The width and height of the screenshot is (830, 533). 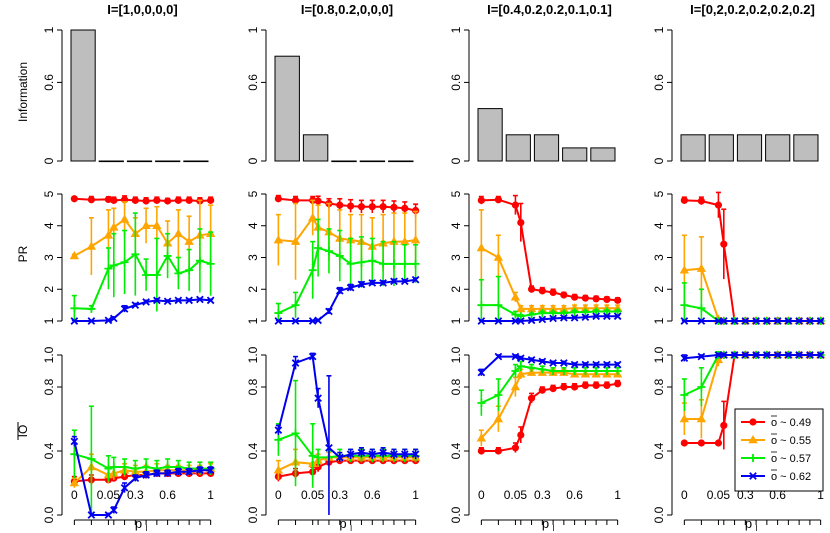 What do you see at coordinates (351, 528) in the screenshot?
I see `x-axis-title-subscript: I` at bounding box center [351, 528].